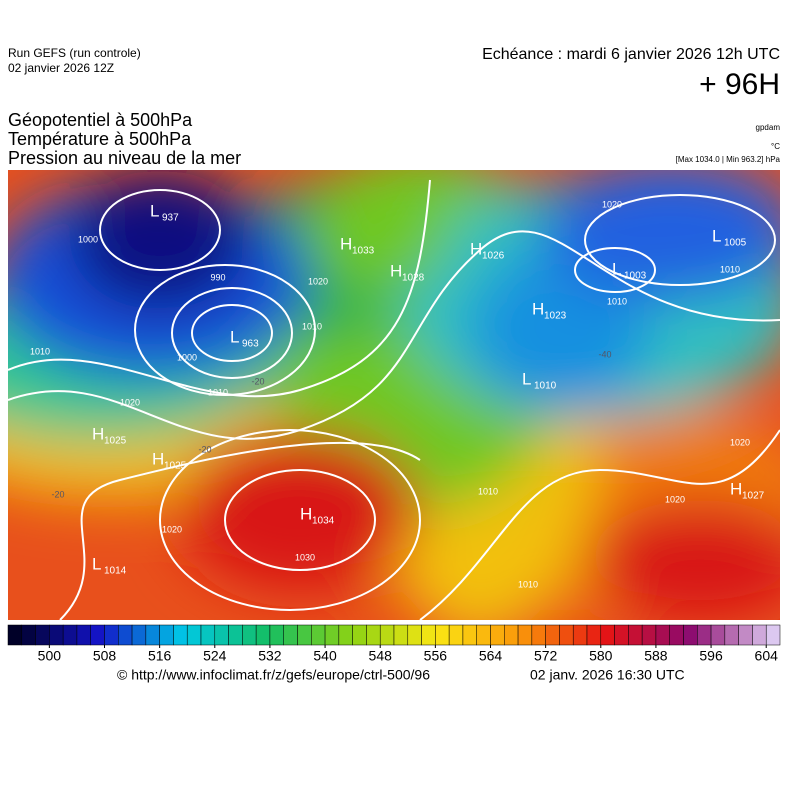  Describe the element at coordinates (61, 68) in the screenshot. I see `run-date: 02 janvier 2026 12Z` at that location.